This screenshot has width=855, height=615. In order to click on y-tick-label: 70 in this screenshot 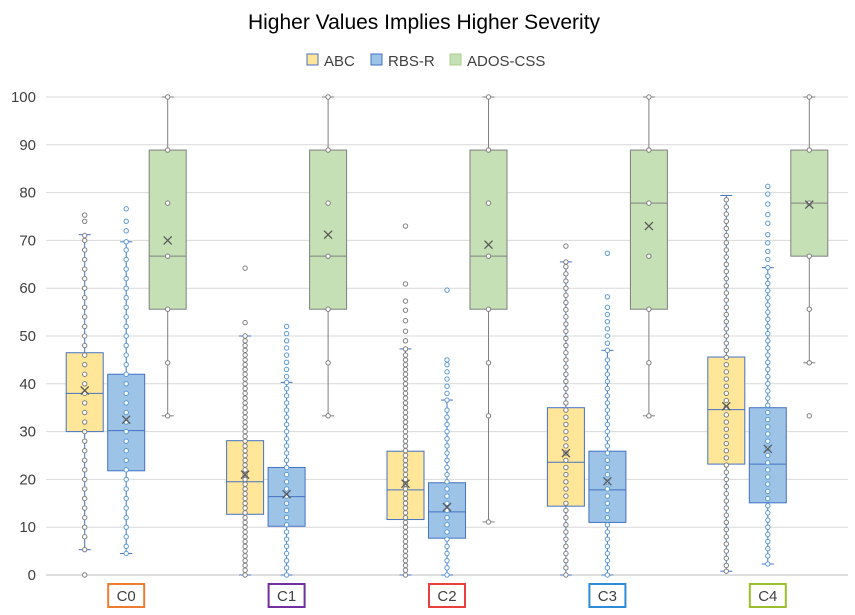, I will do `click(27, 240)`.